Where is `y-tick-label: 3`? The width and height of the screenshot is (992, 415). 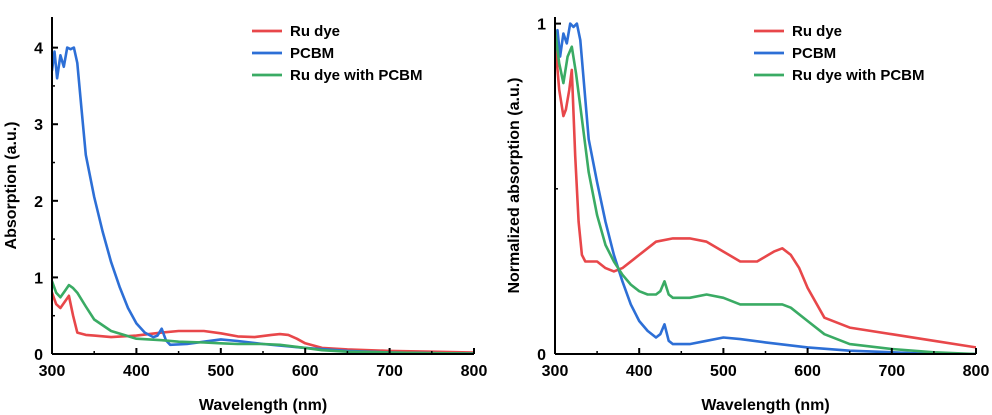 y-tick-label: 3 is located at coordinates (38, 125).